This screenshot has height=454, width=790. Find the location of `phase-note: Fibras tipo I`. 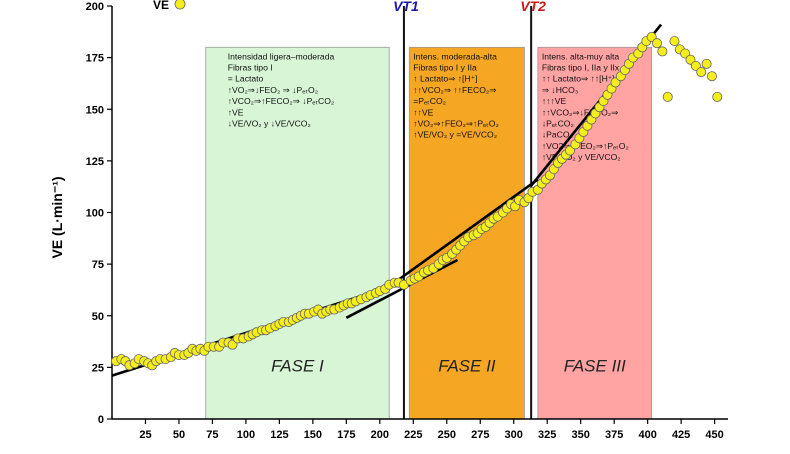

phase-note: Fibras tipo I is located at coordinates (250, 68).